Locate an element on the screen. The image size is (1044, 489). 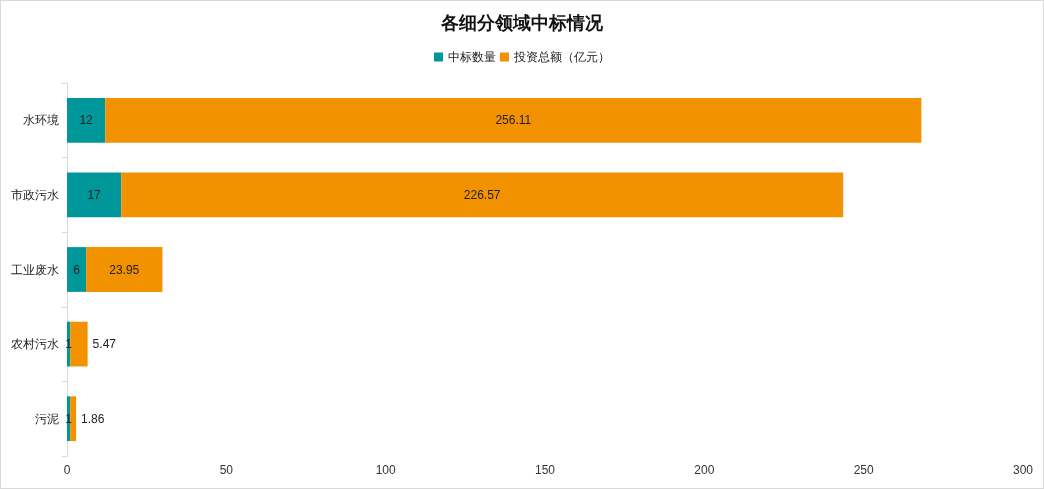
chart-title: 各细分领域中标情况 is located at coordinates (522, 23).